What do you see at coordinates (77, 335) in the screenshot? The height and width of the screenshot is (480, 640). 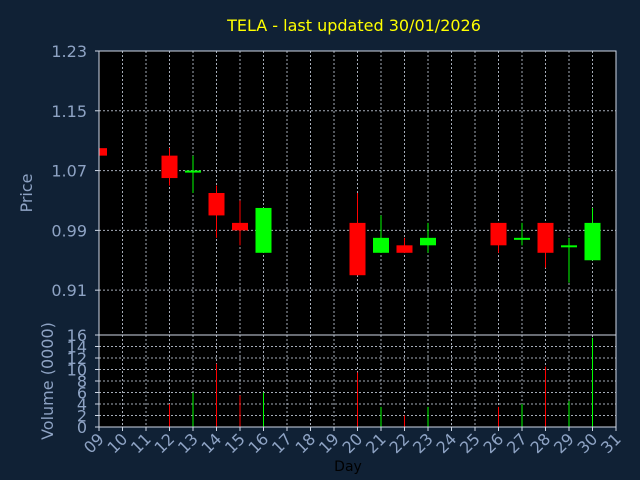 I see `volume-tick-label: 16` at bounding box center [77, 335].